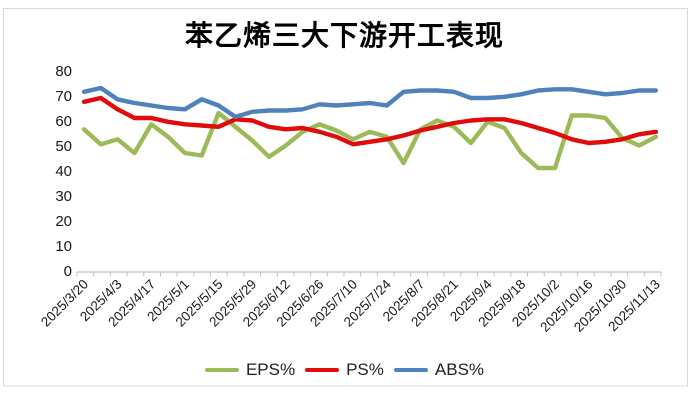  Describe the element at coordinates (370, 102) in the screenshot. I see `series-line-abs` at that location.